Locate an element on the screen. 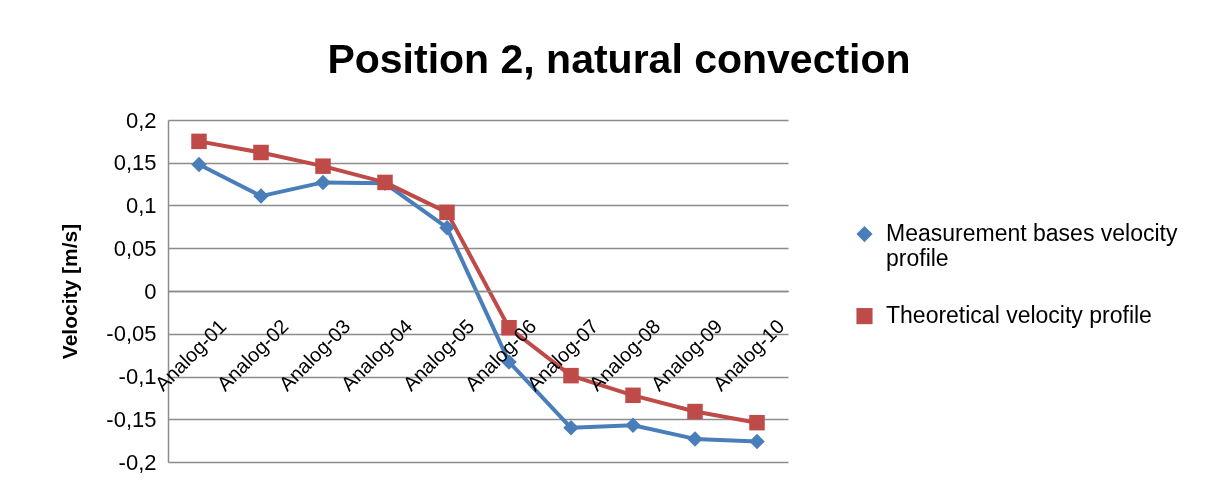 This screenshot has width=1213, height=488. legend-label: Theoretical velocity profile is located at coordinates (1019, 315).